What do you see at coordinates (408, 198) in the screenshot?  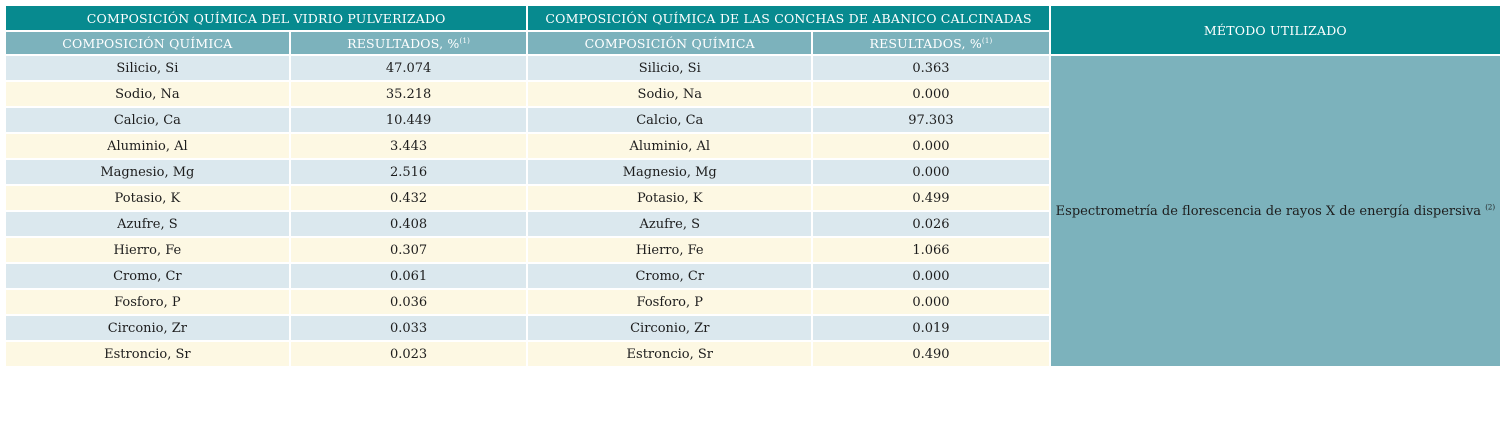 I see `glass-value-cell: 0.432` at bounding box center [408, 198].